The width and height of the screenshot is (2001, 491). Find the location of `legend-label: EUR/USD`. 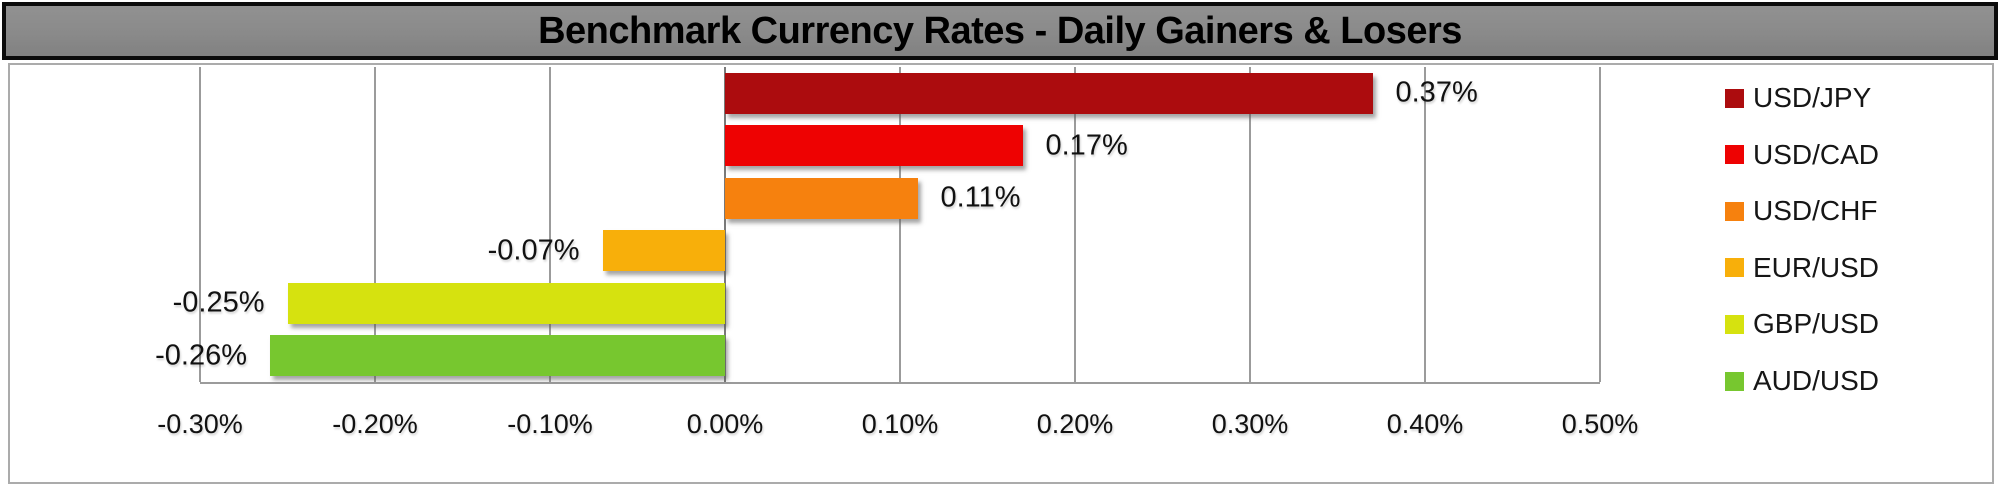

legend-label: EUR/USD is located at coordinates (1816, 267).